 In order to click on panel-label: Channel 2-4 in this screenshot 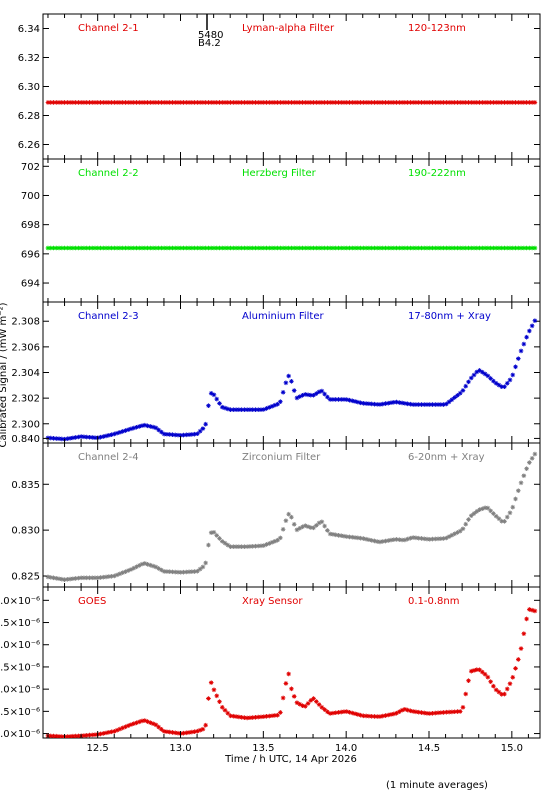, I will do `click(108, 457)`.